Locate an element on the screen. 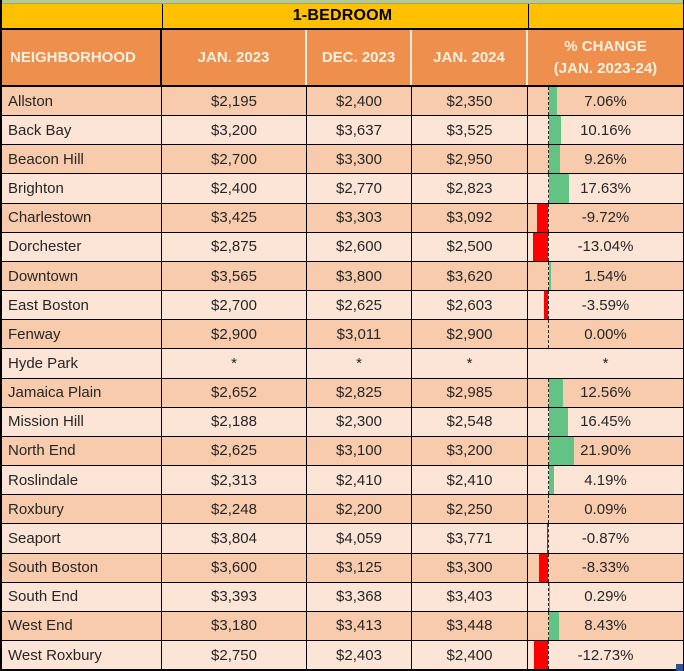  cell-jan-2024: $3,200 is located at coordinates (470, 451).